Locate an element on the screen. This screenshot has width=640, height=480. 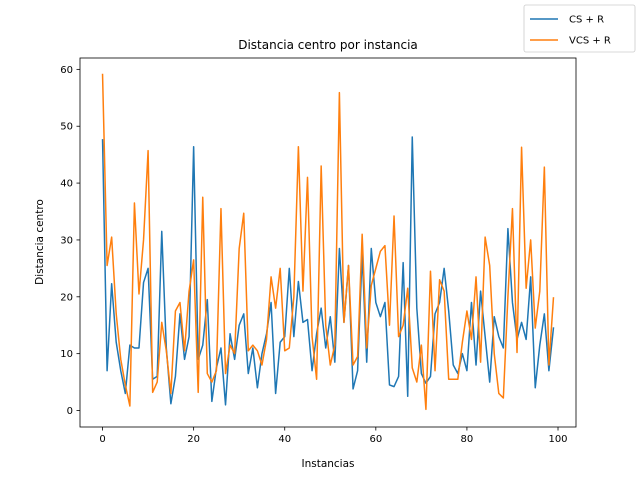
y-tick-label: 10 is located at coordinates (66, 354).